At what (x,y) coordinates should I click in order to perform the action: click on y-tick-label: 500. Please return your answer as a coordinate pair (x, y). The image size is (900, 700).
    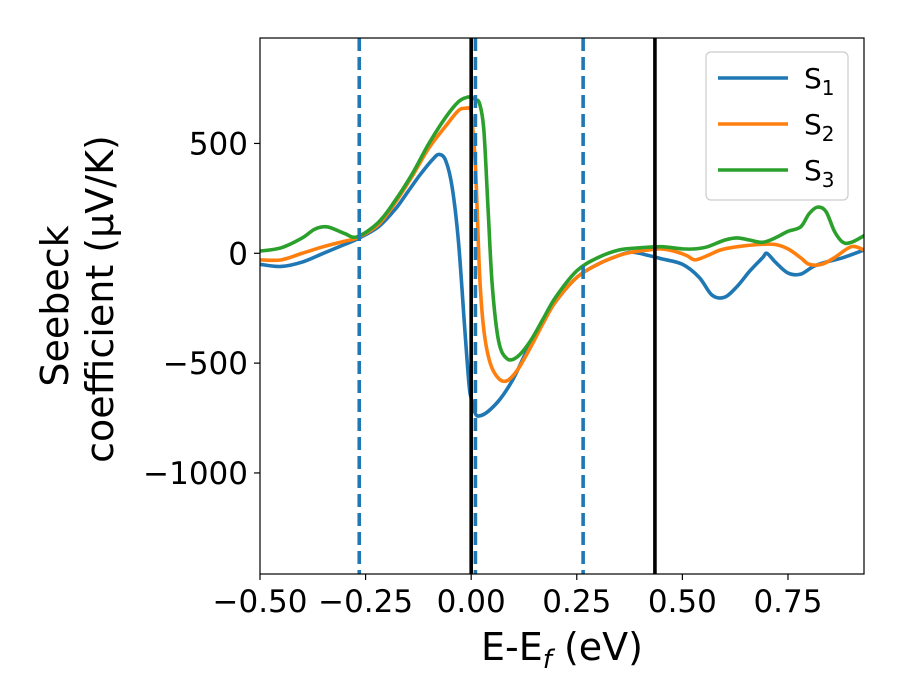
    Looking at the image, I should click on (218, 144).